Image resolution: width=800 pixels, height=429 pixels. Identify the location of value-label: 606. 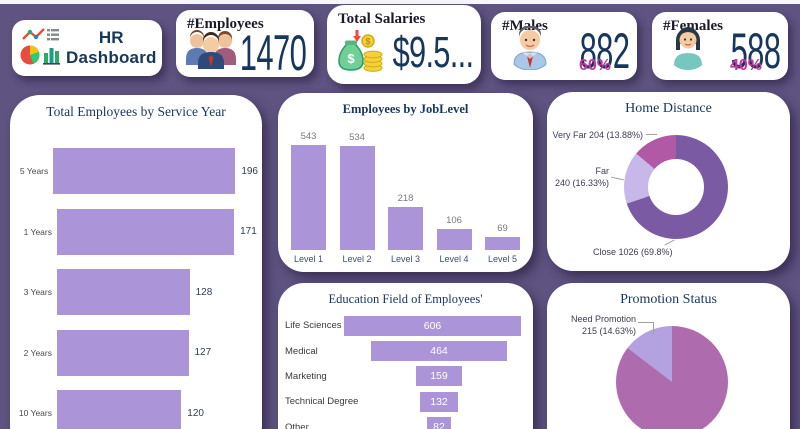
(432, 325).